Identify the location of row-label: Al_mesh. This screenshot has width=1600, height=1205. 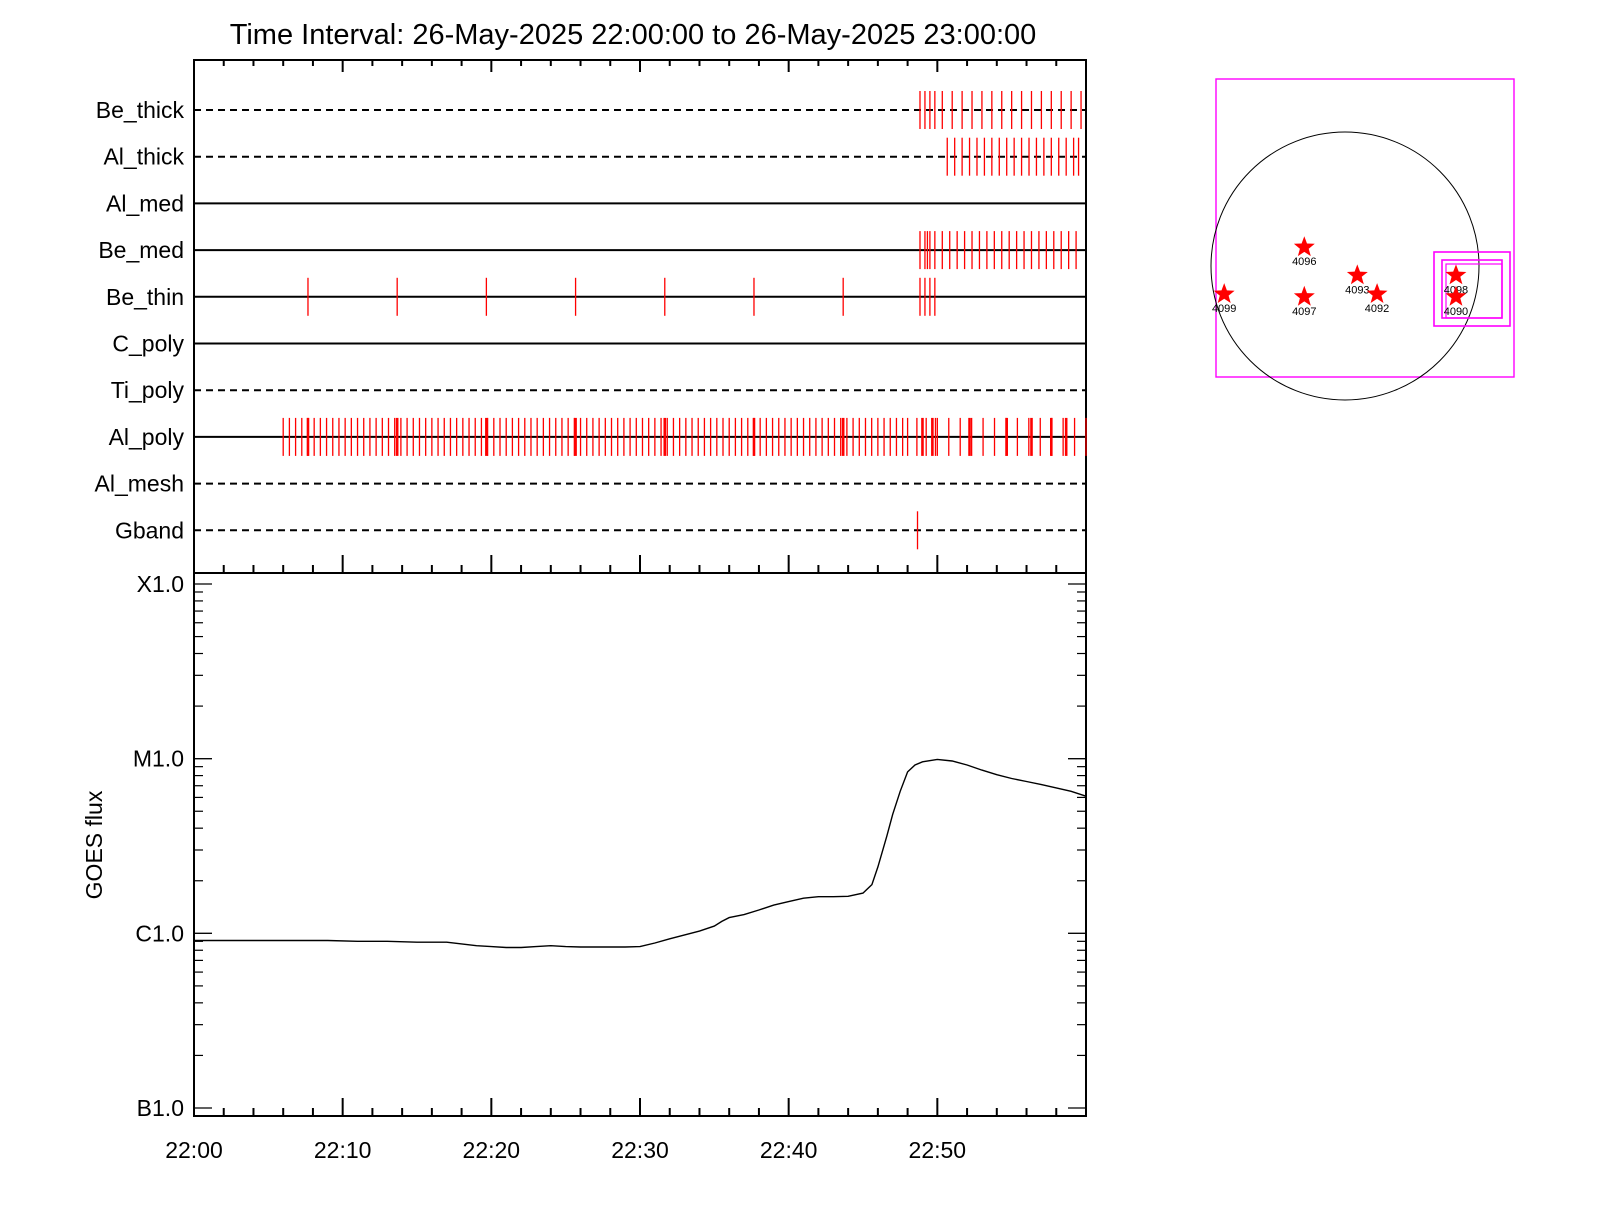
(139, 484).